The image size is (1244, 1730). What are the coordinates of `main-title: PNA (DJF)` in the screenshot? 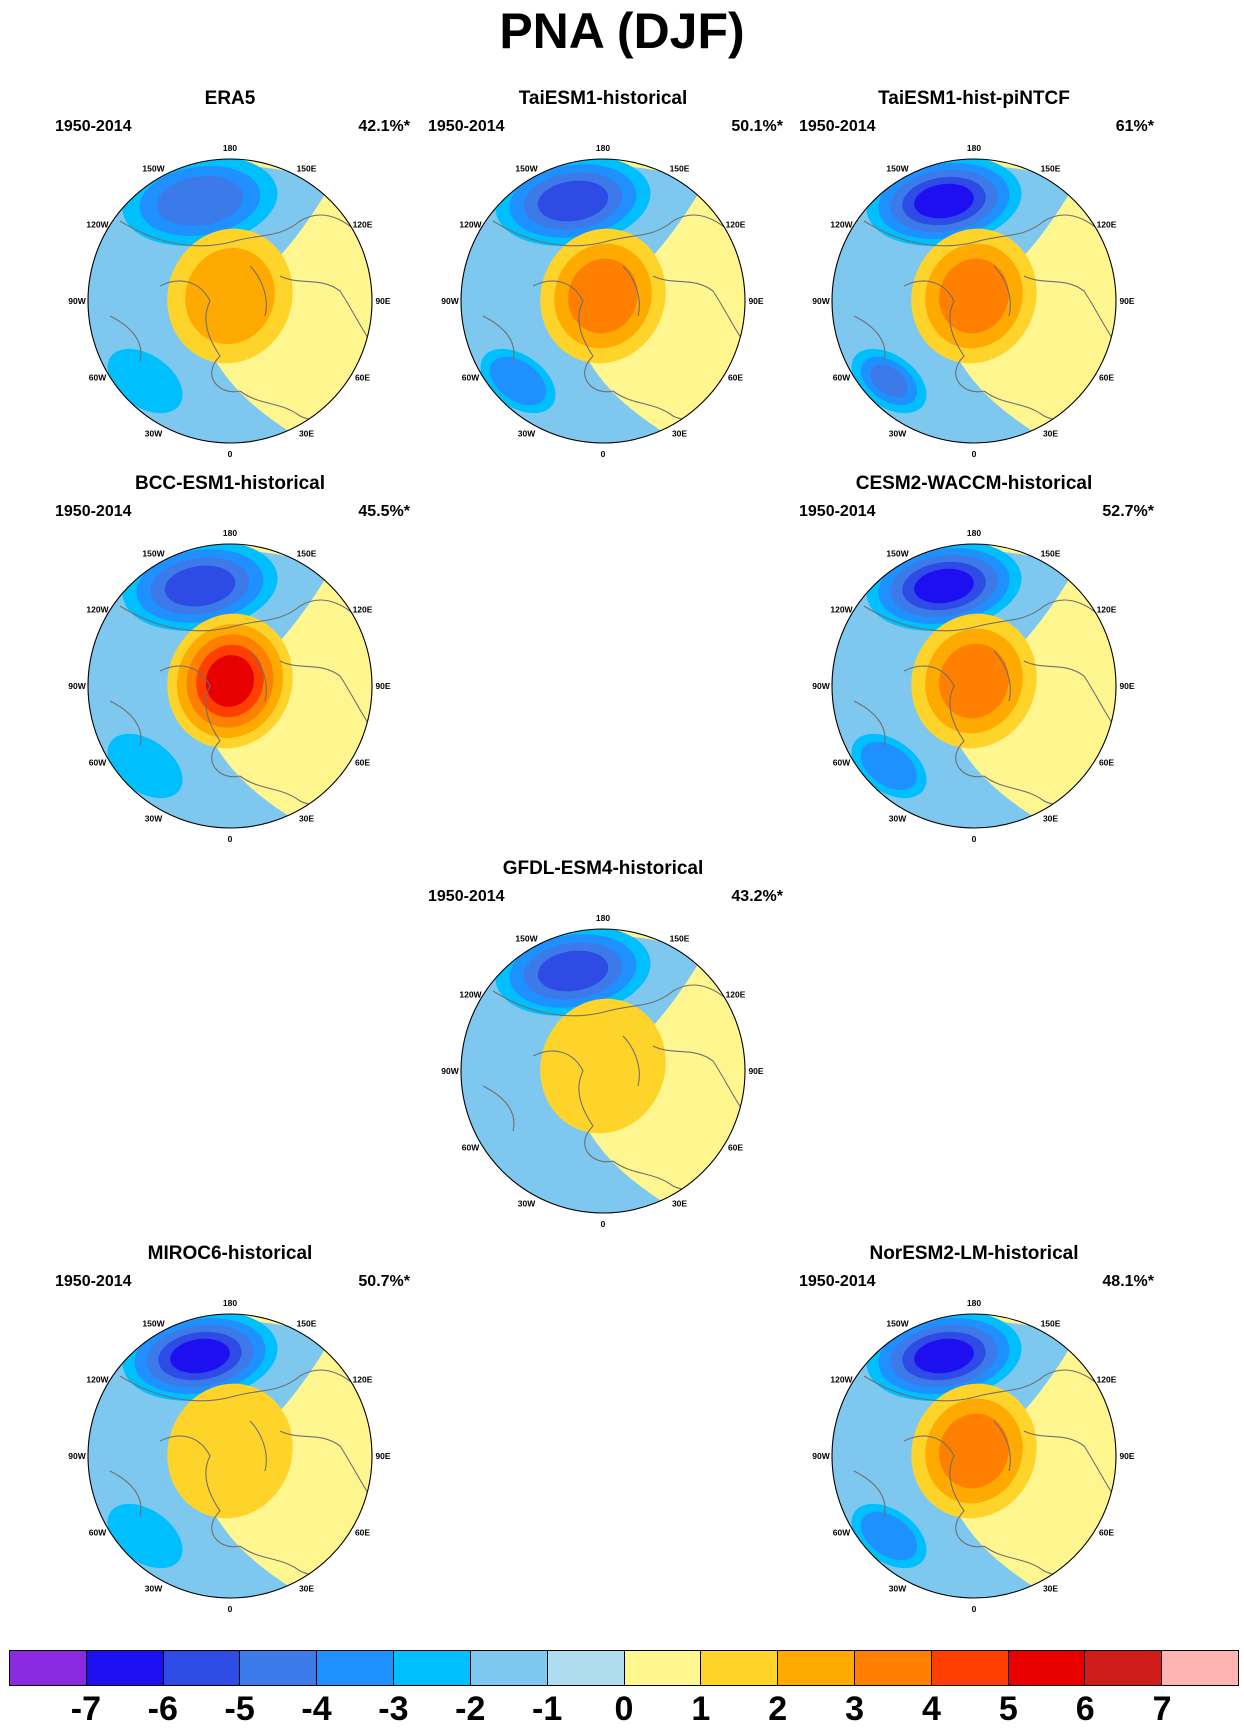 It's located at (622, 31).